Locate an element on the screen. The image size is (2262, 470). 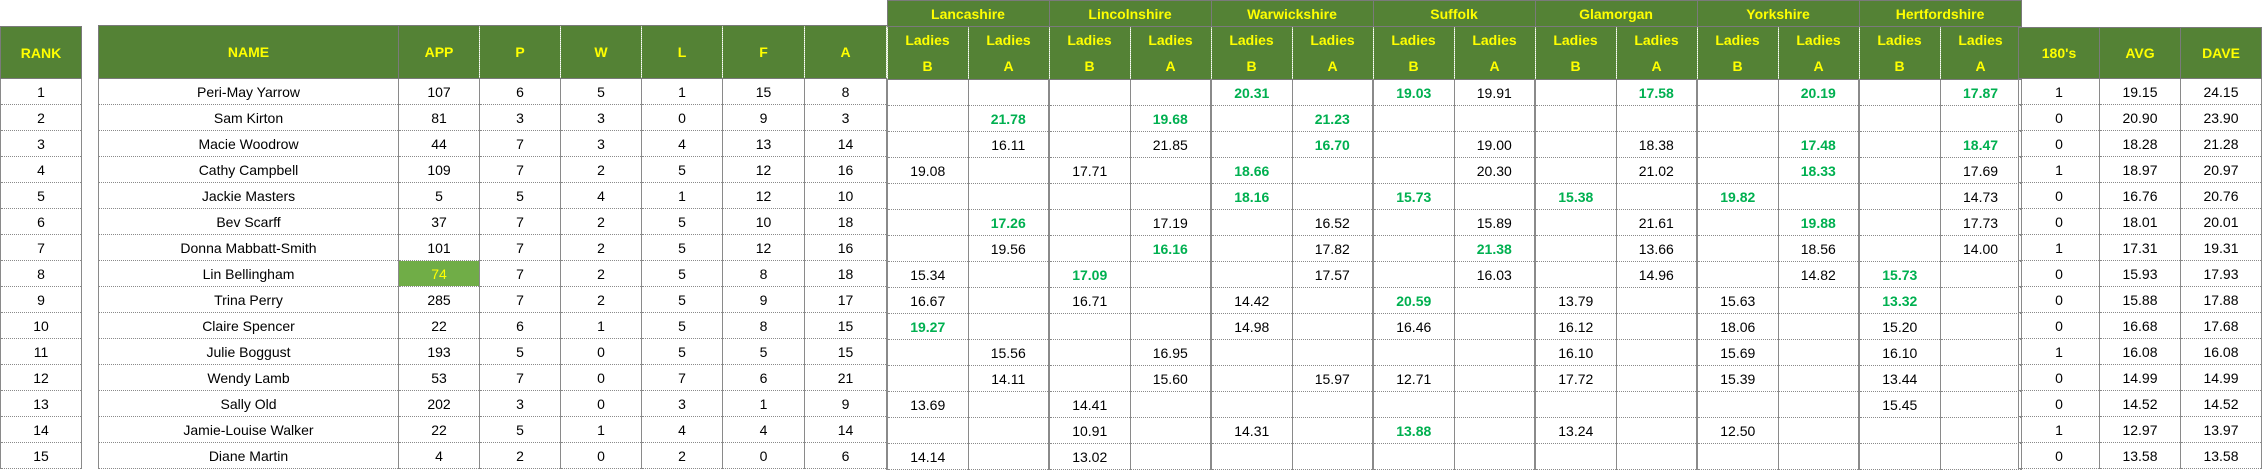
rank-cell: 1 is located at coordinates (41, 91).